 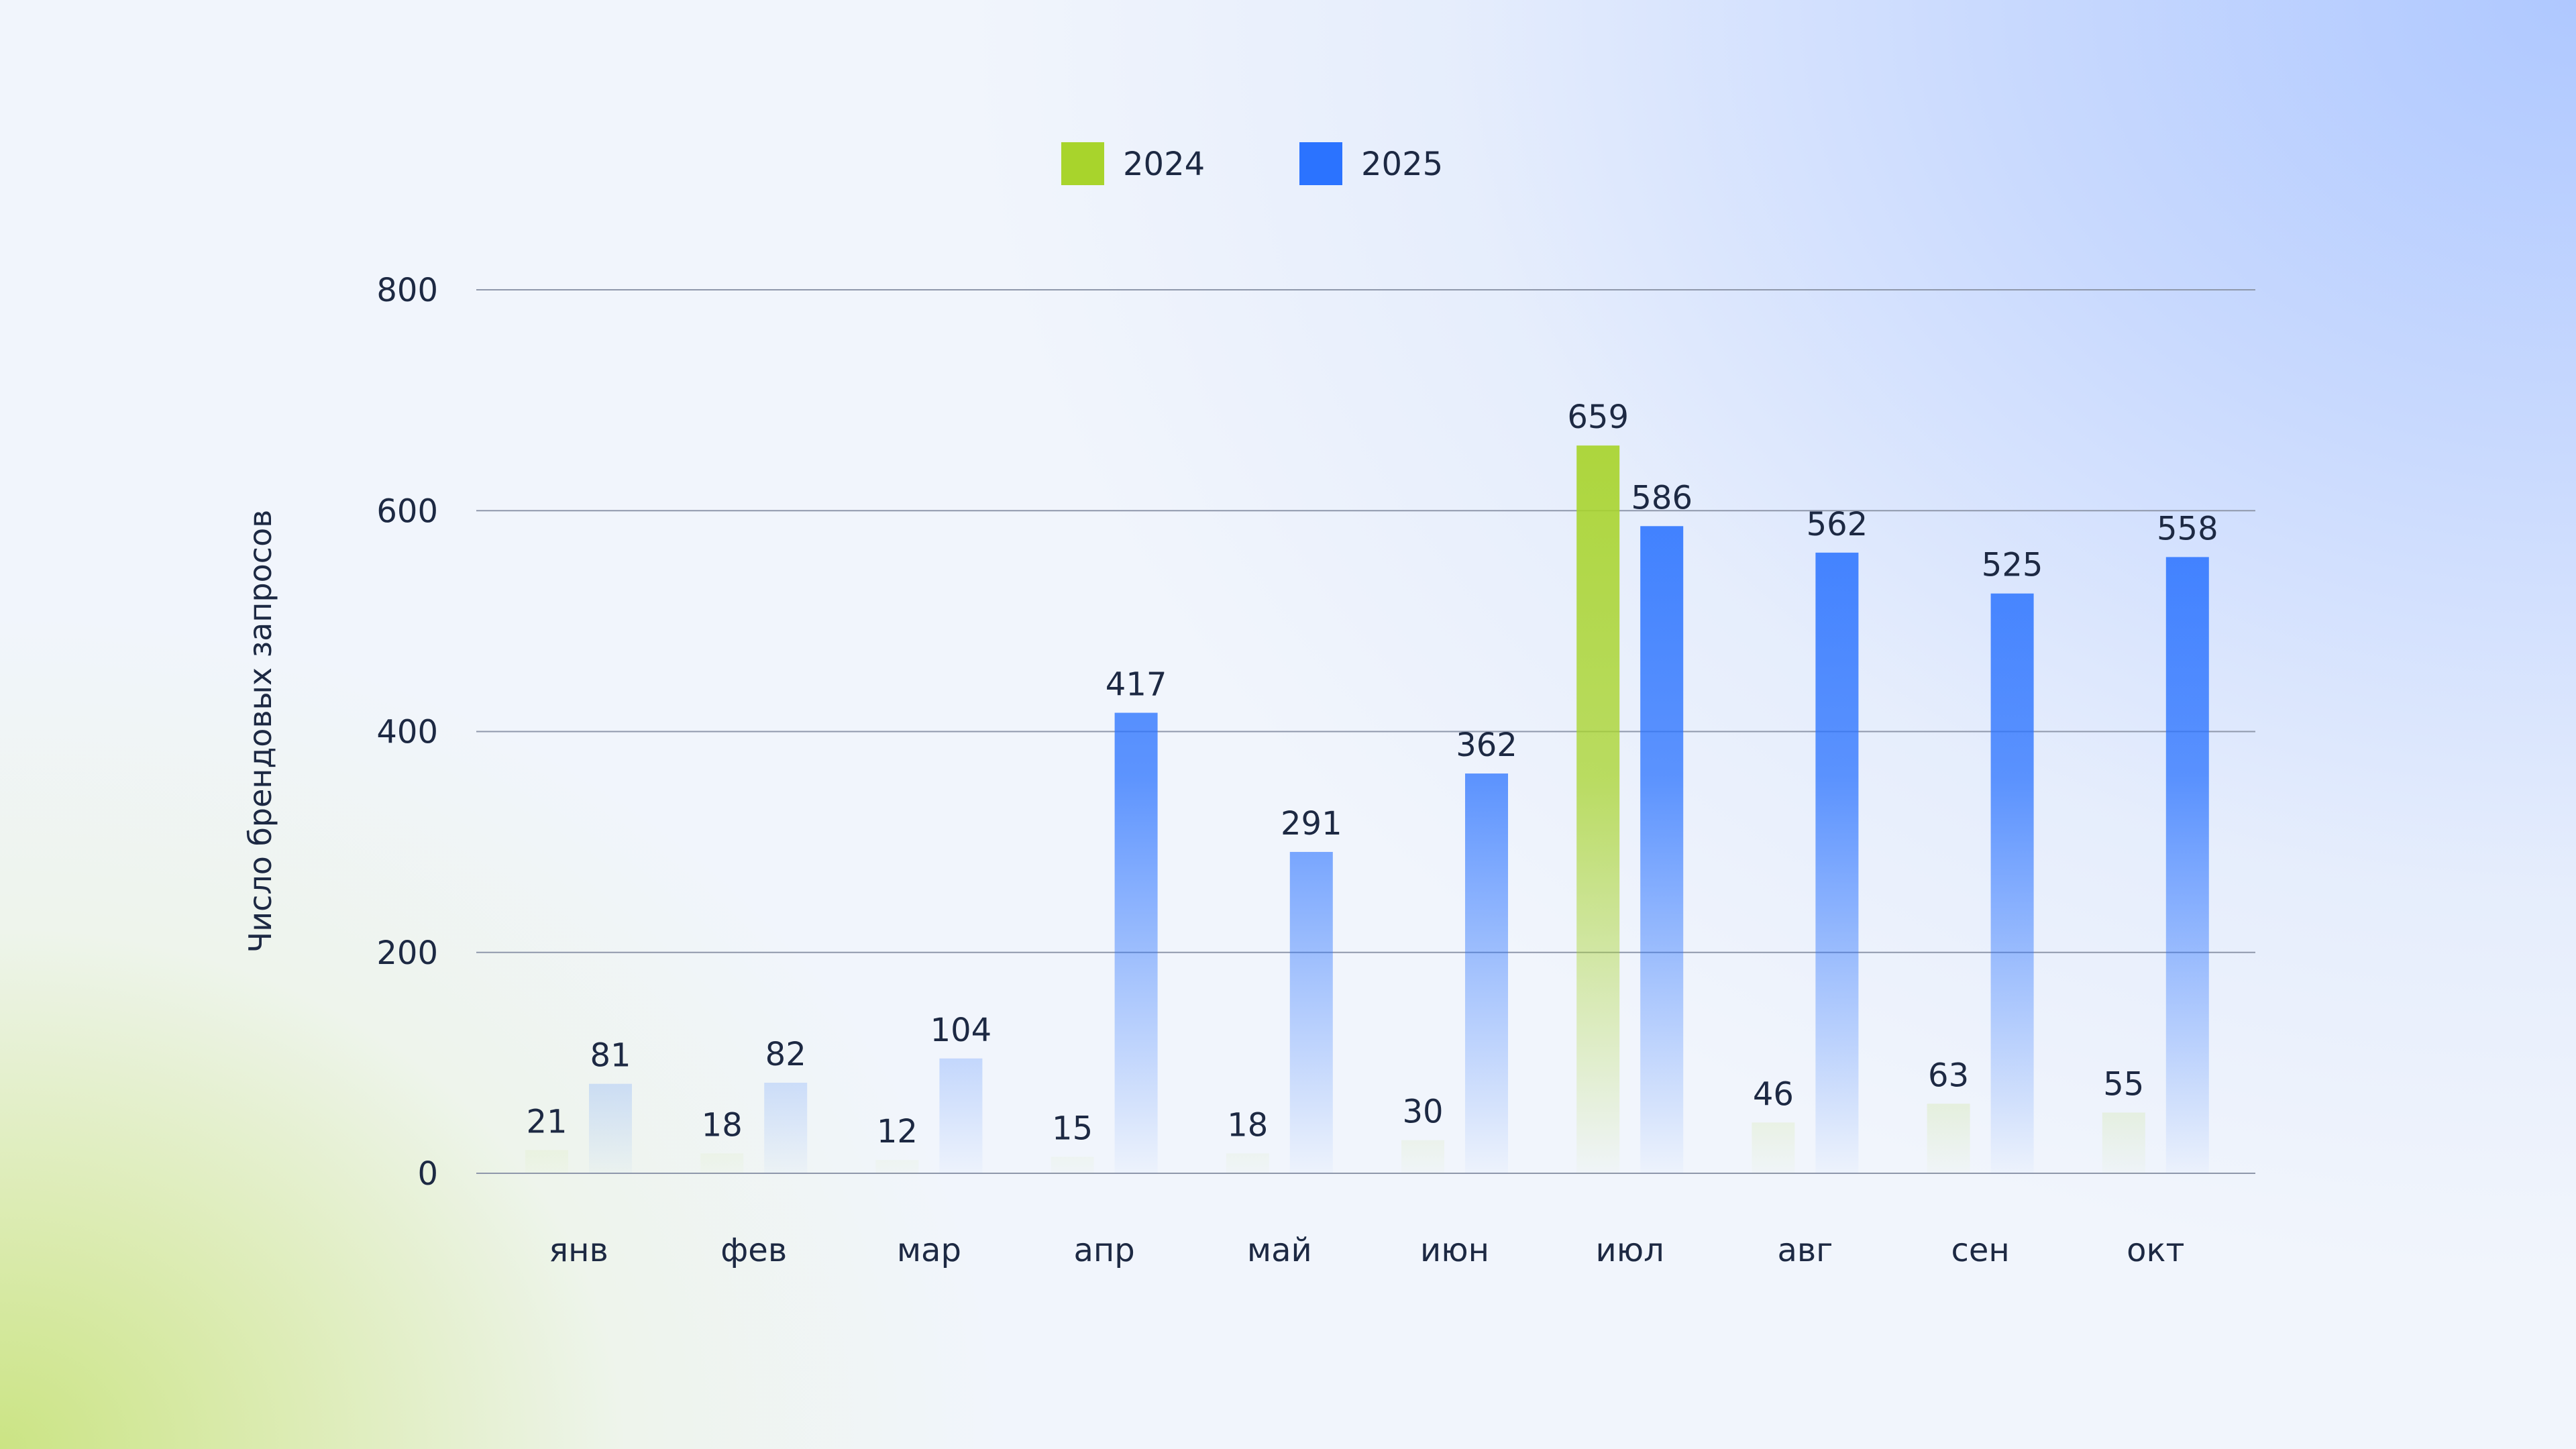 I want to click on bar-2025-июн, so click(x=1486, y=973).